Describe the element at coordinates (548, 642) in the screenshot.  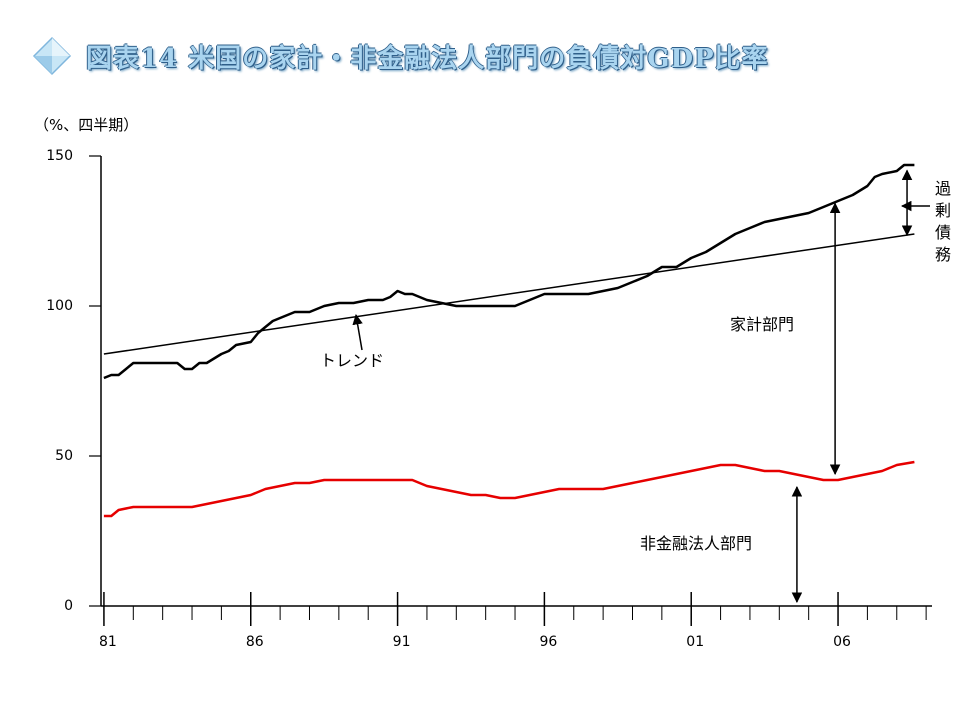
I see `x-tick-label: 96` at that location.